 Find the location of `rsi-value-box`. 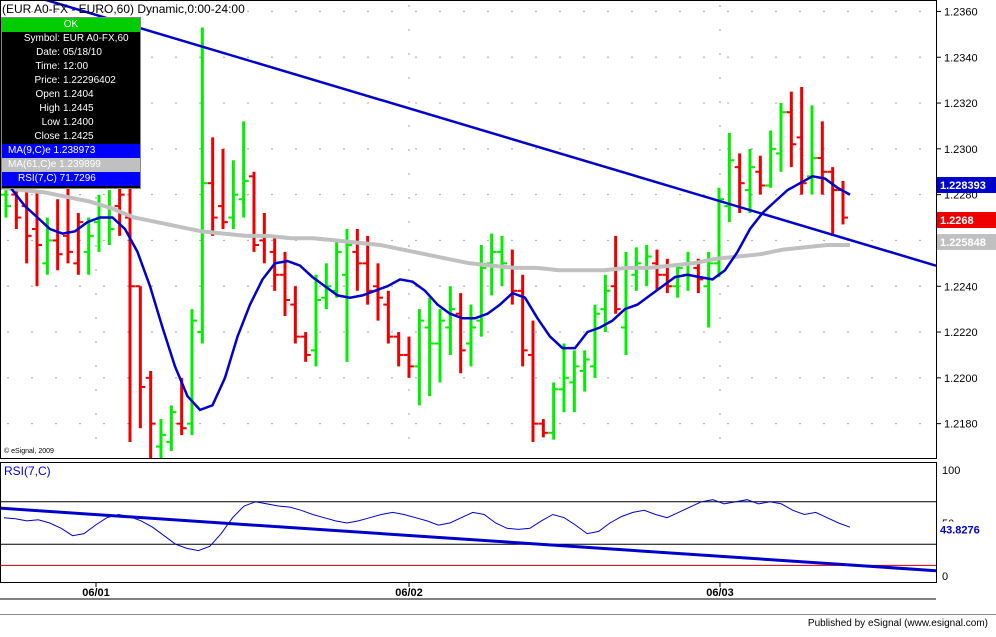

rsi-value-box is located at coordinates (966, 529).